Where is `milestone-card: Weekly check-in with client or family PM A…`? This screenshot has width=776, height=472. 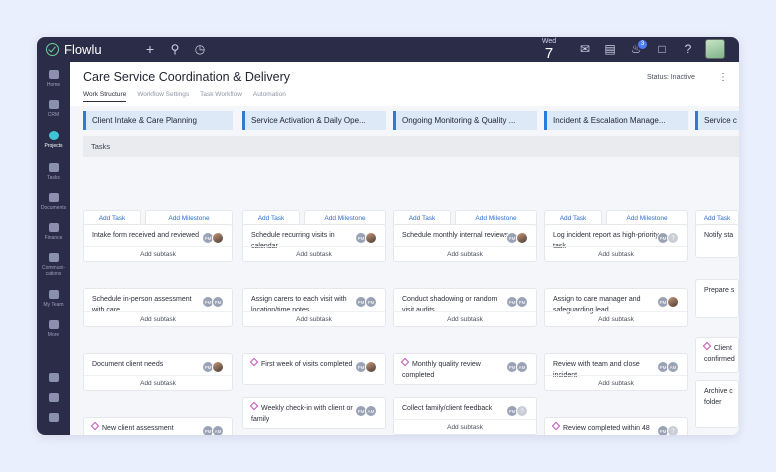
milestone-card: Weekly check-in with client or family PM A… is located at coordinates (314, 413).